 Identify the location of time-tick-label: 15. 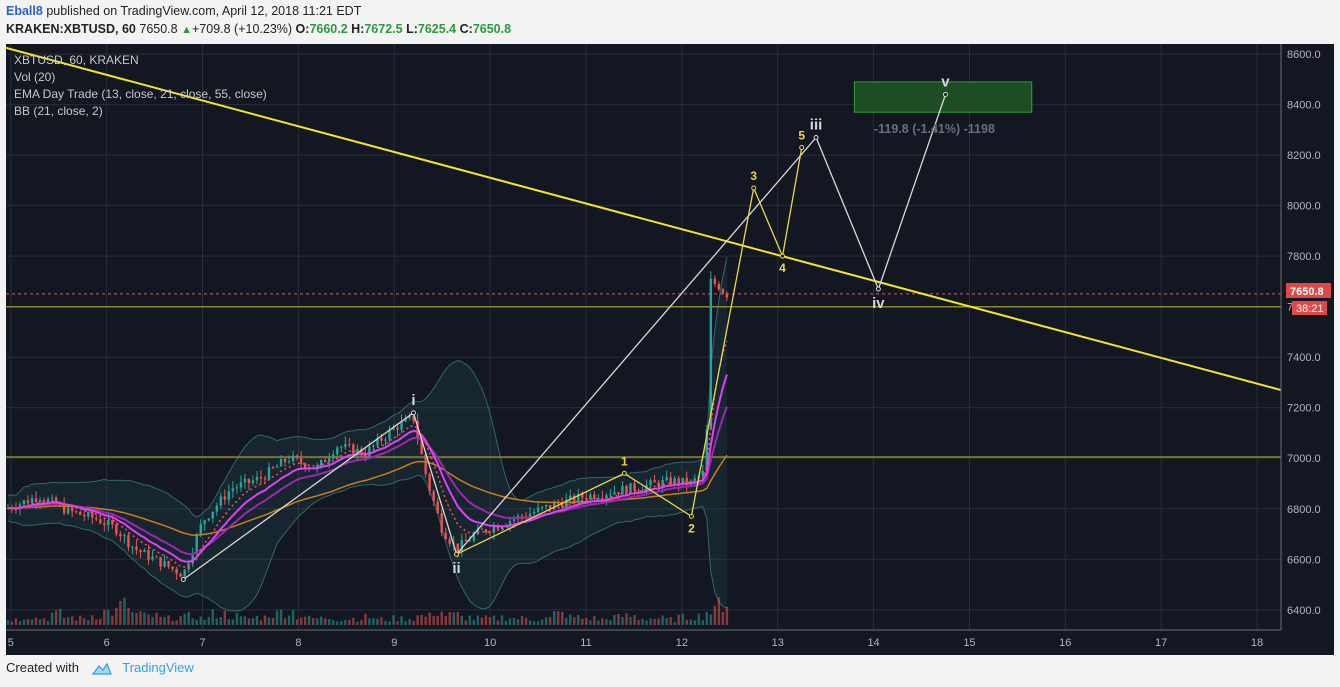
(969, 643).